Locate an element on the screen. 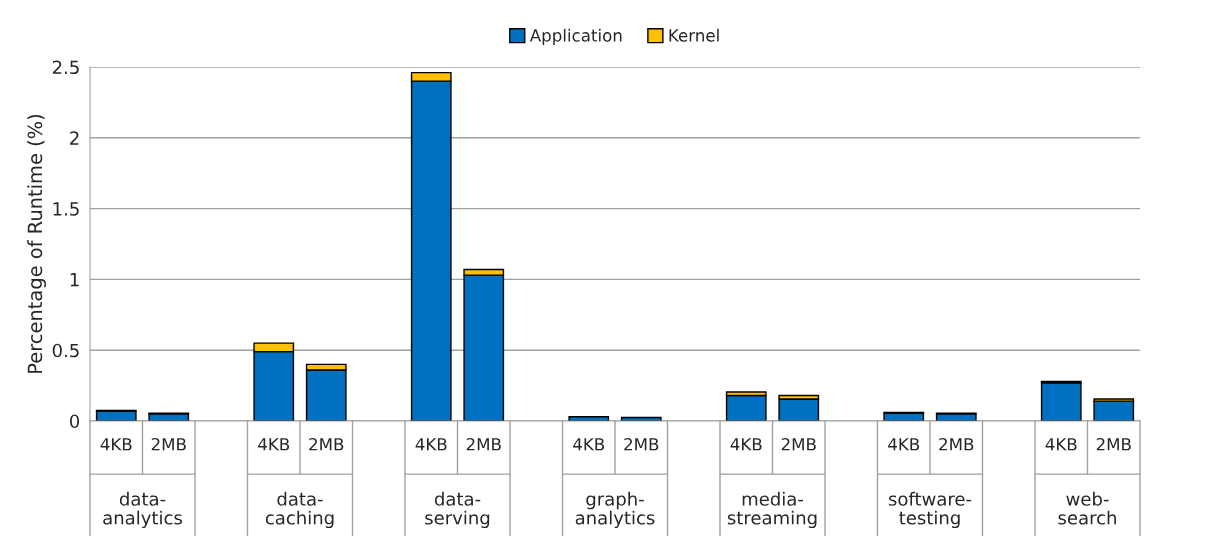 The height and width of the screenshot is (536, 1208). text: software- testing is located at coordinates (930, 510).